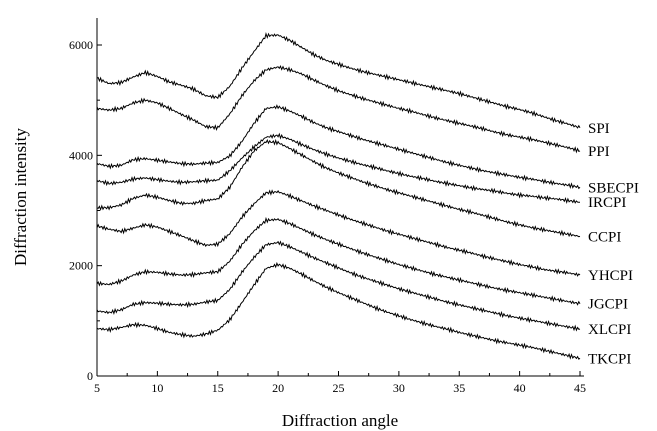 The height and width of the screenshot is (431, 657). I want to click on y-tick-label: 2000, so click(81, 266).